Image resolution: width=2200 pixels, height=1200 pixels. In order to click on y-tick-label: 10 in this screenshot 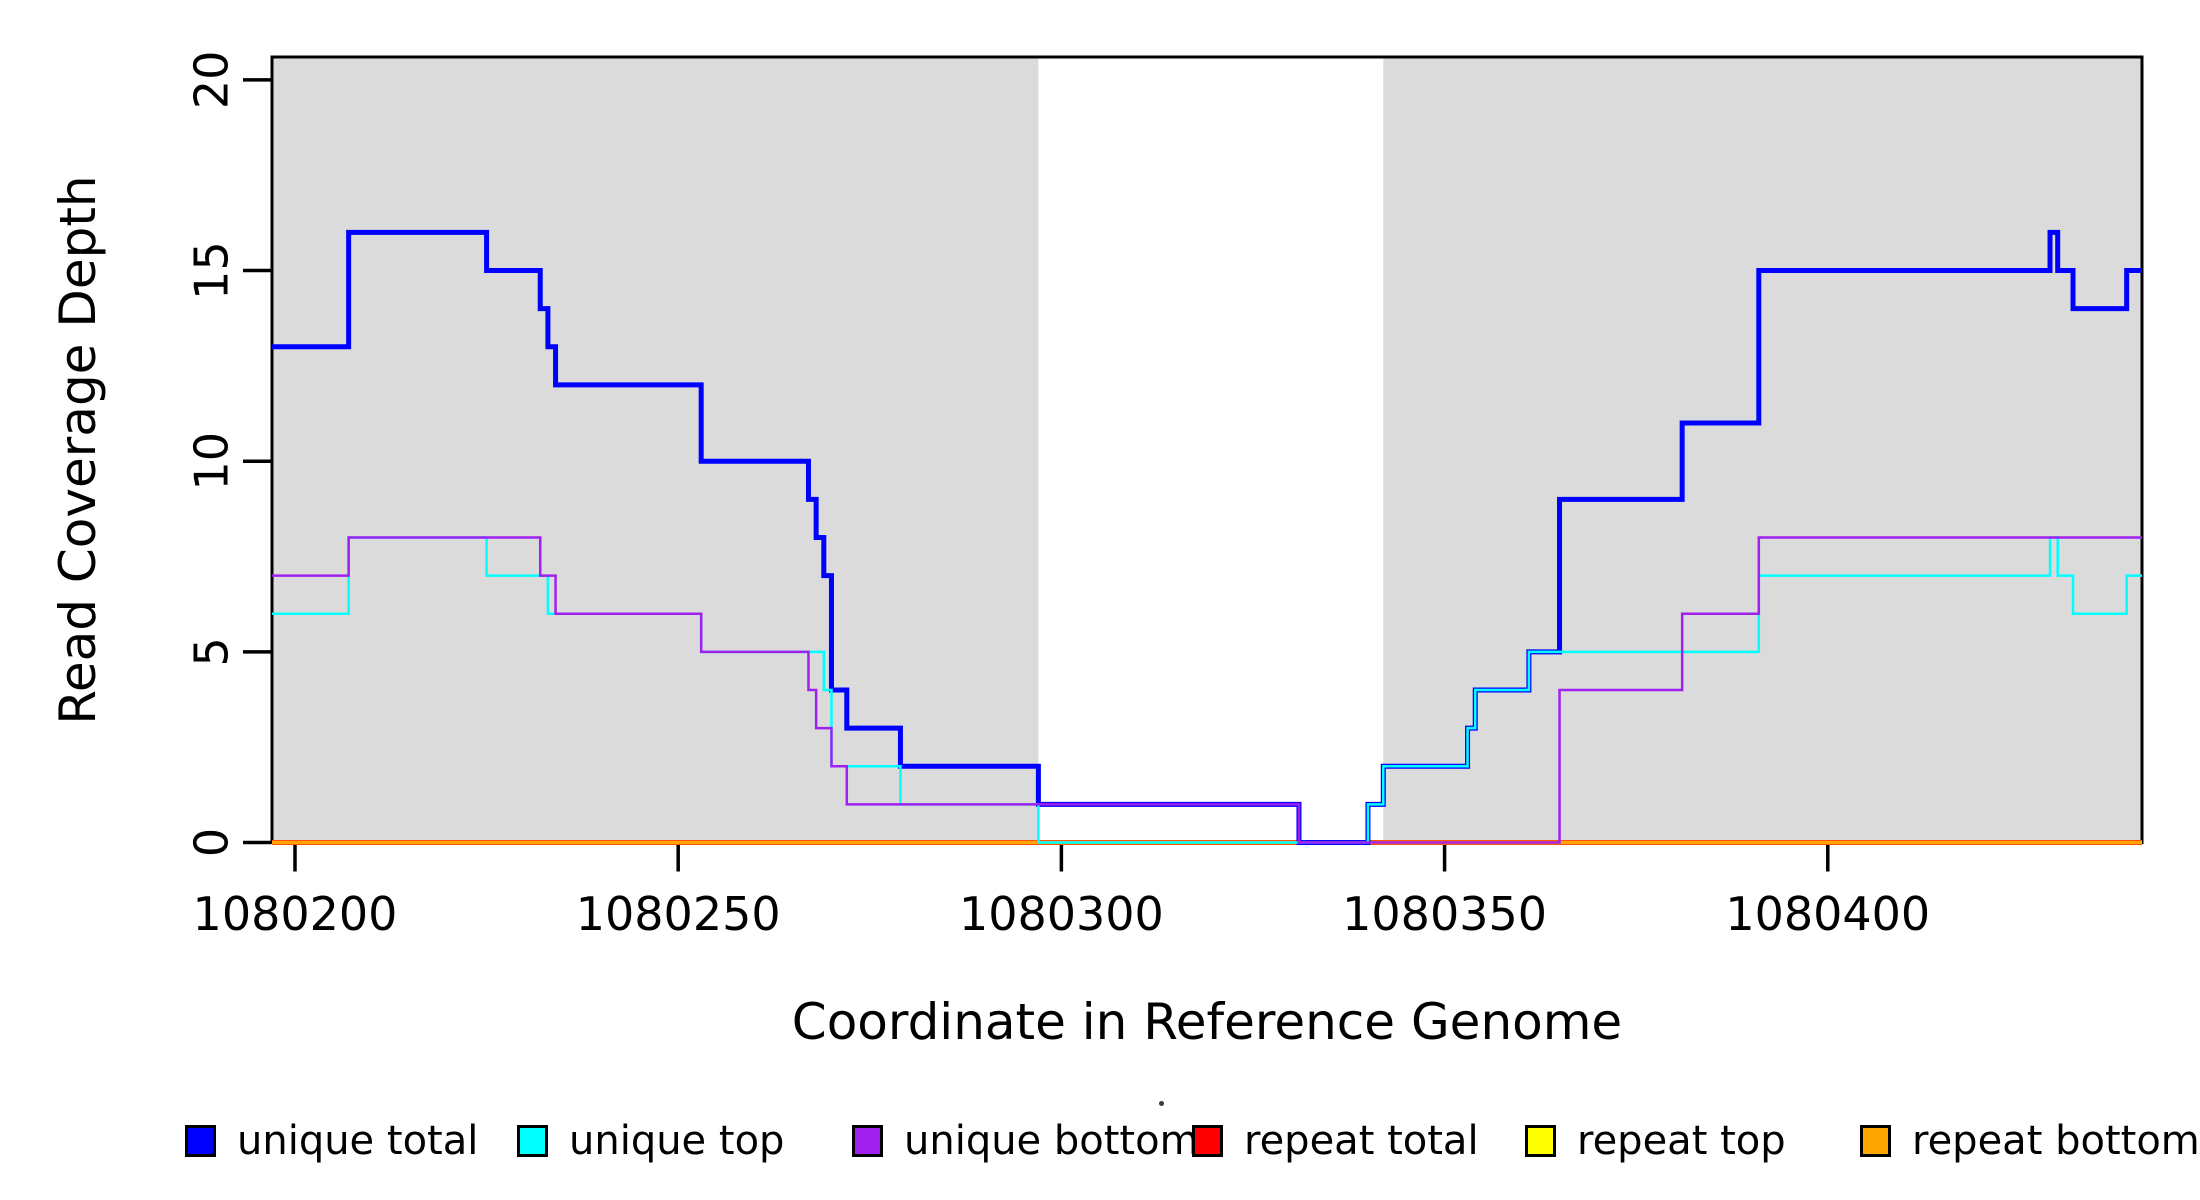, I will do `click(212, 461)`.